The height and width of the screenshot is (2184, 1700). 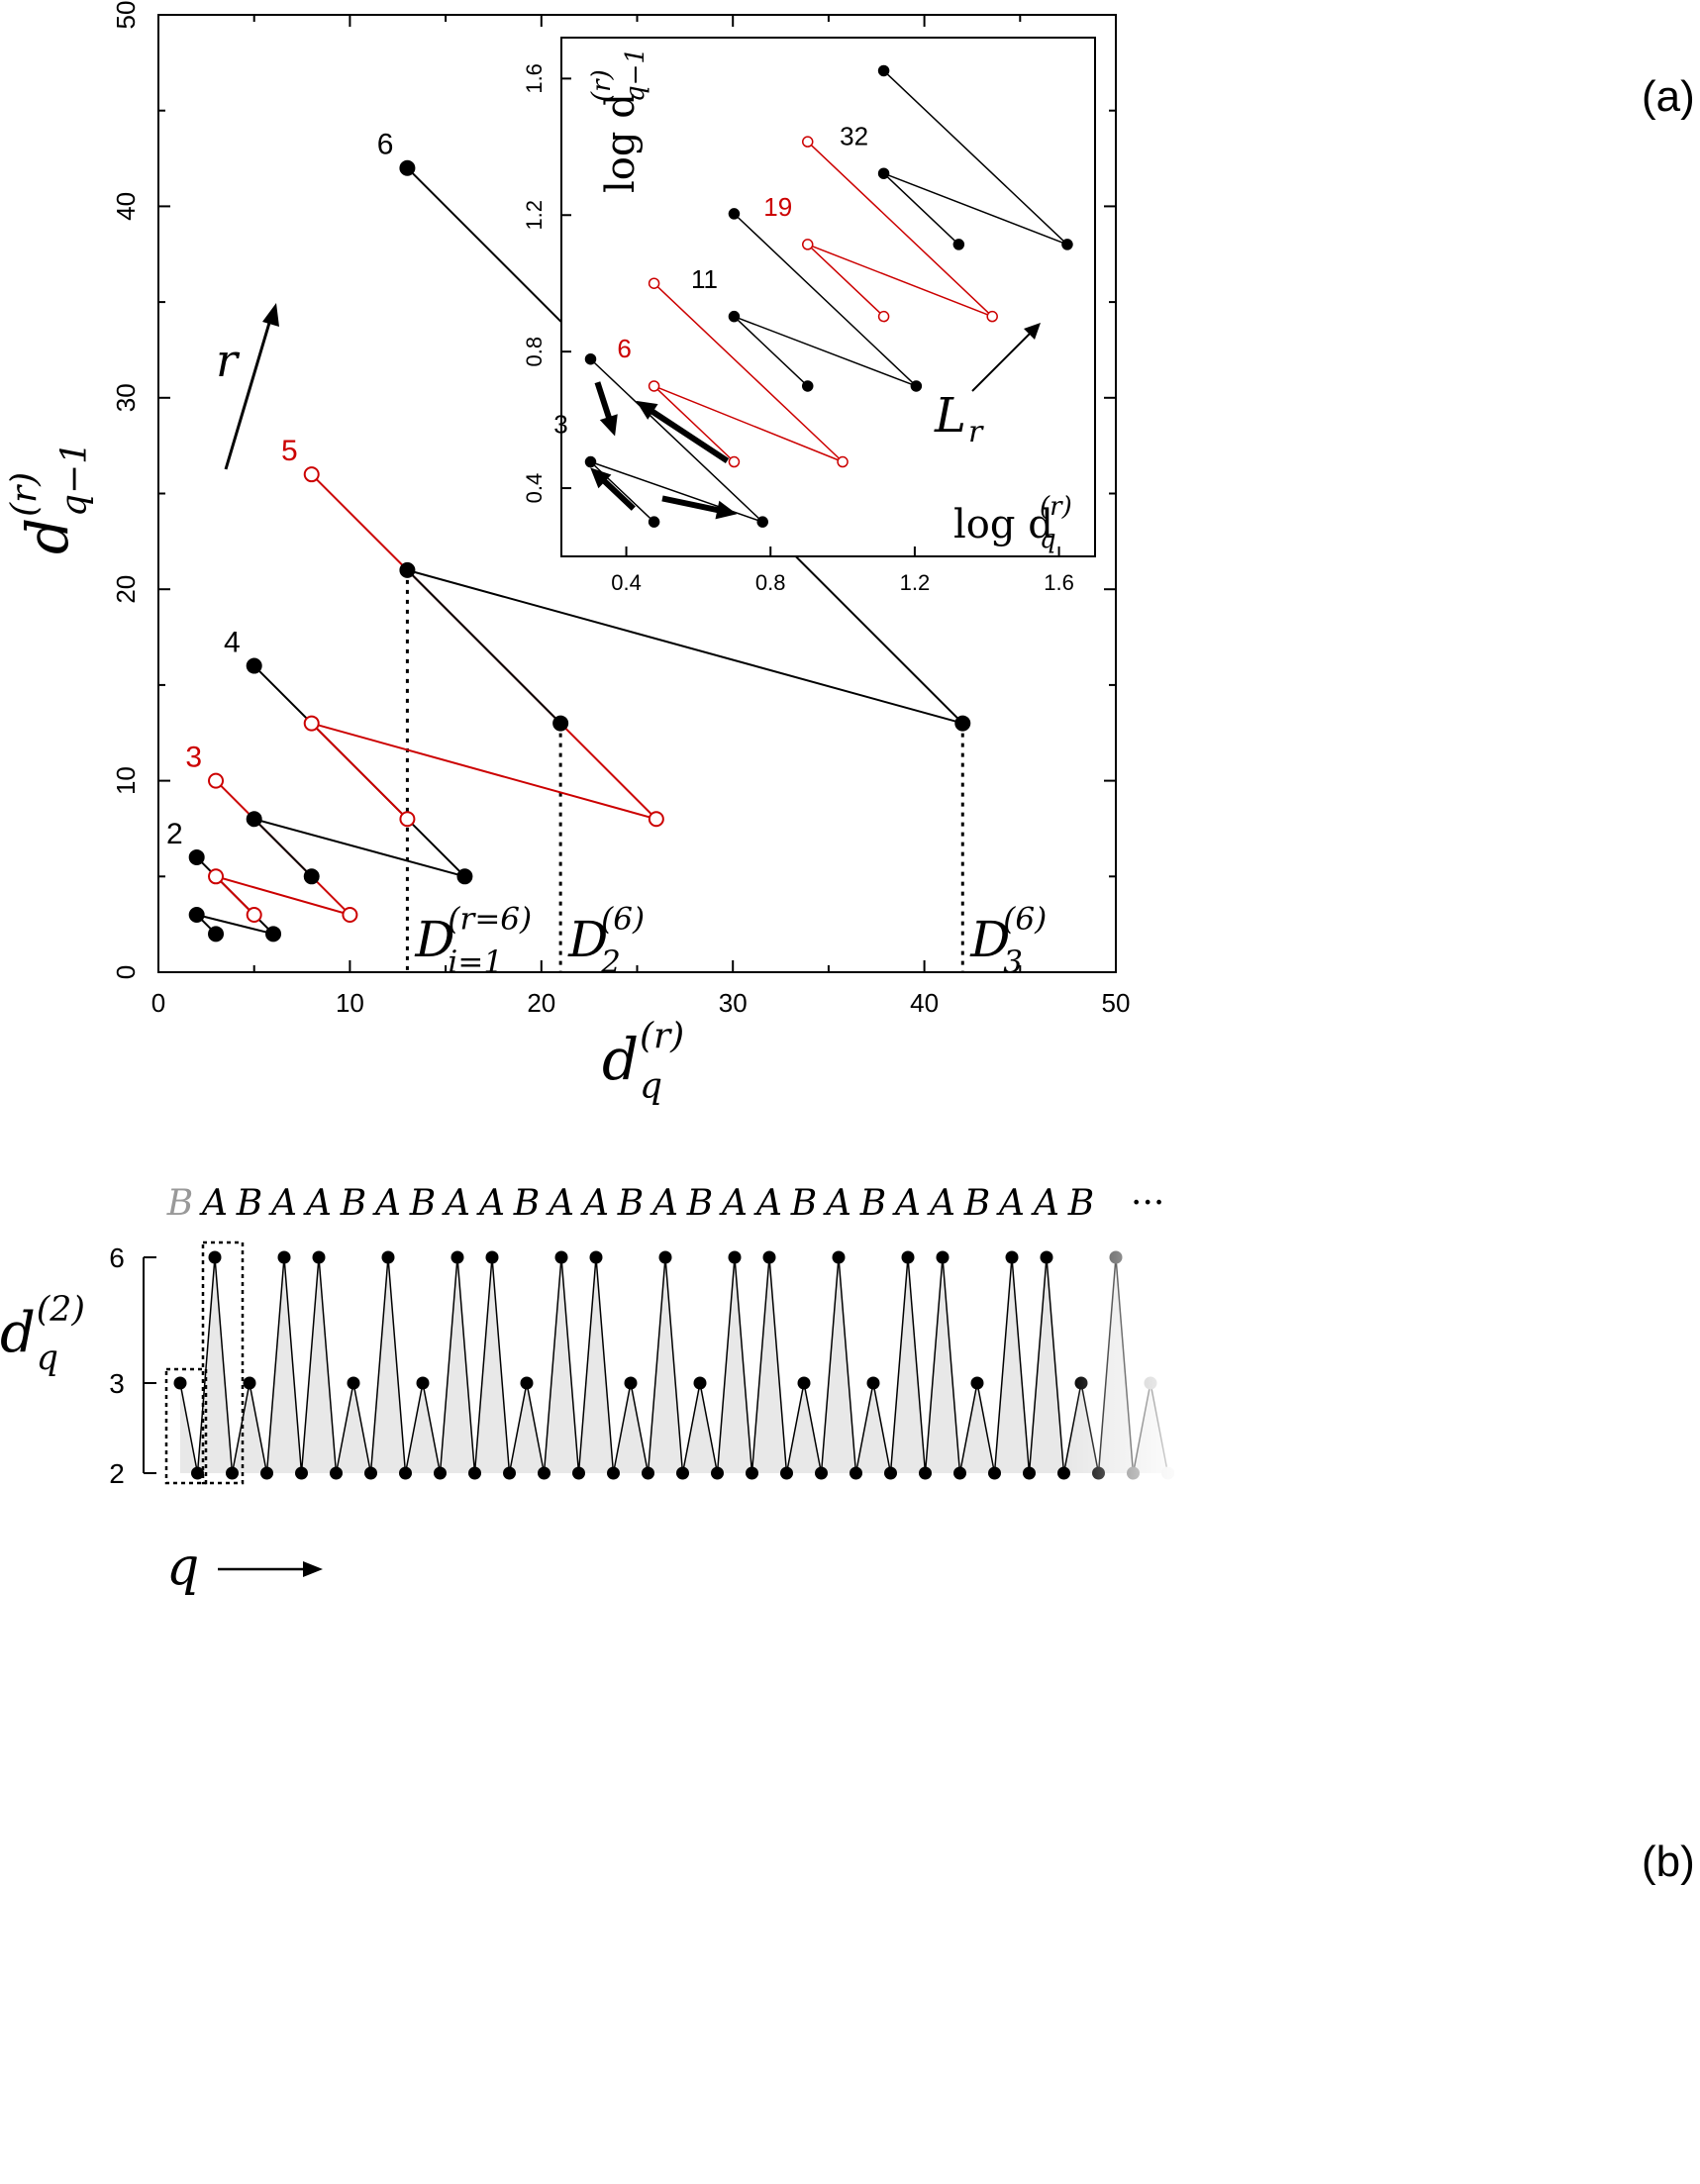 What do you see at coordinates (770, 582) in the screenshot?
I see `inset-x-tick-label: 0.8` at bounding box center [770, 582].